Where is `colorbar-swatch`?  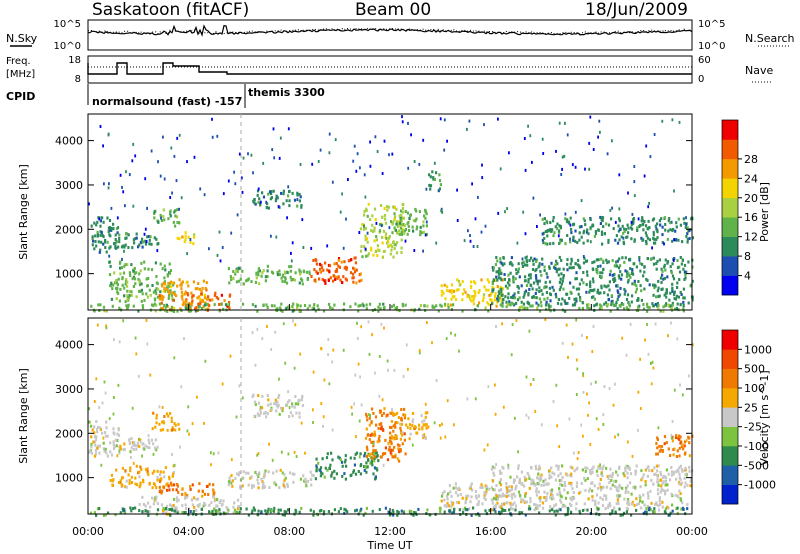 colorbar-swatch is located at coordinates (730, 340).